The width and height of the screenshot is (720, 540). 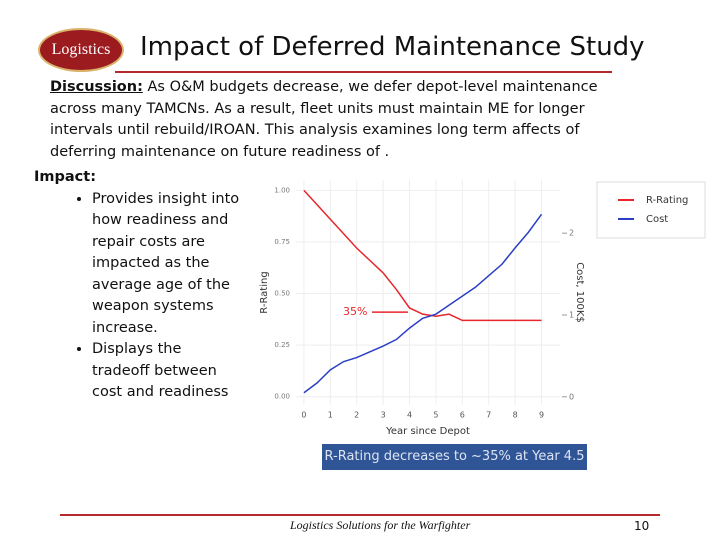 What do you see at coordinates (264, 292) in the screenshot?
I see `y-axis-label: R-Rating` at bounding box center [264, 292].